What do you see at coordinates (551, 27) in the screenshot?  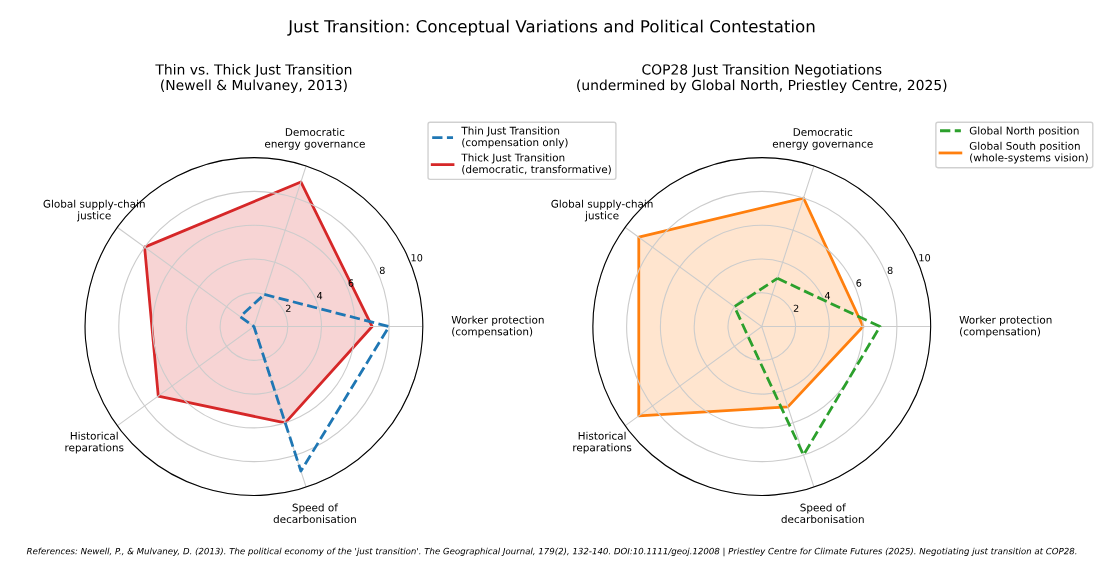 I see `text: Just Transition: Conceptual Variations and Political Contestation` at bounding box center [551, 27].